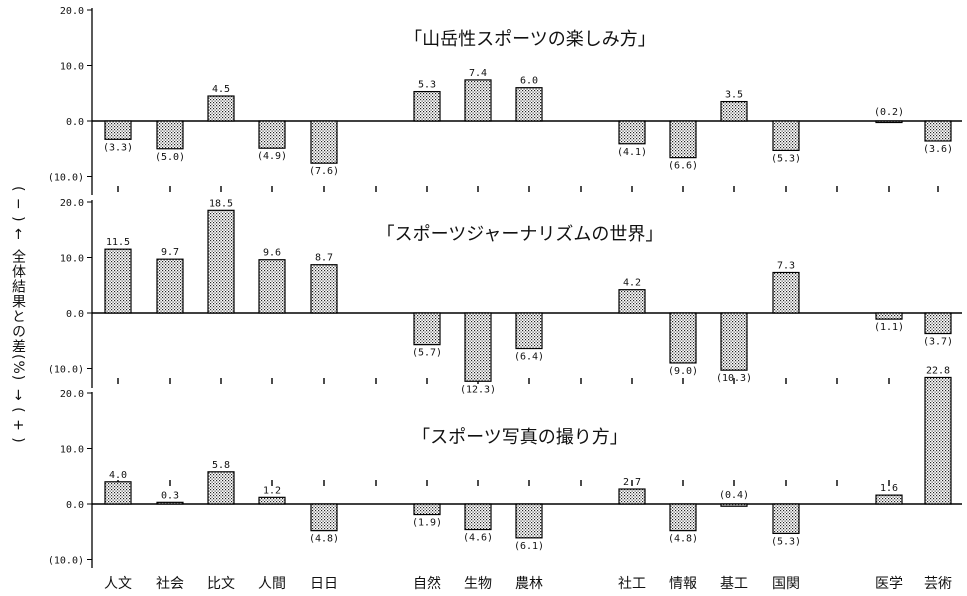 Image resolution: width=967 pixels, height=596 pixels. I want to click on data-label: (3.7), so click(938, 342).